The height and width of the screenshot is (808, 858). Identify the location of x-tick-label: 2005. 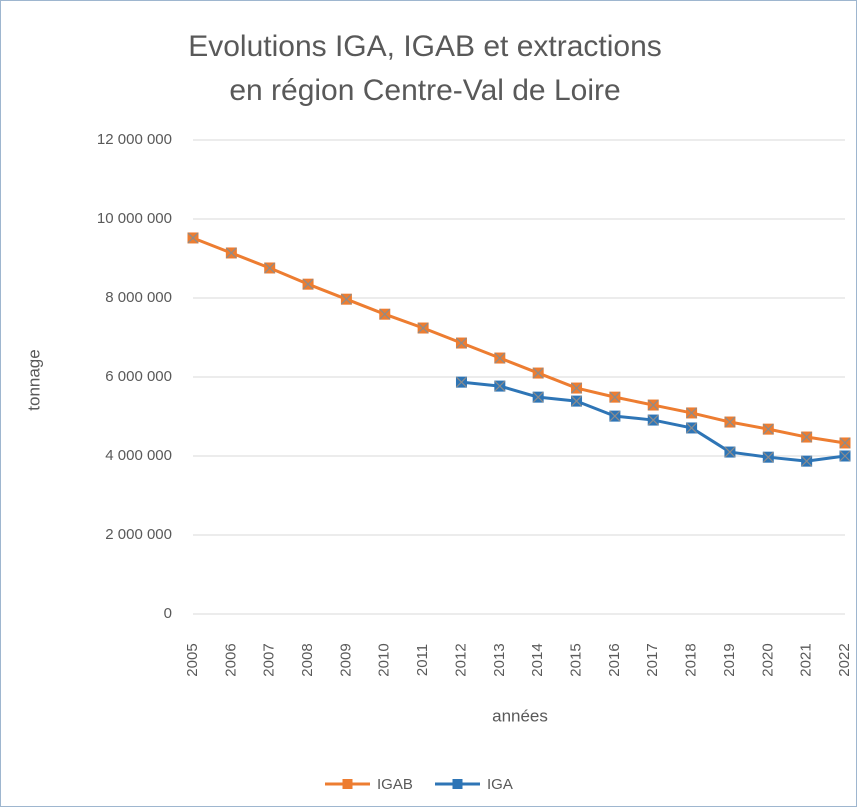
(192, 659).